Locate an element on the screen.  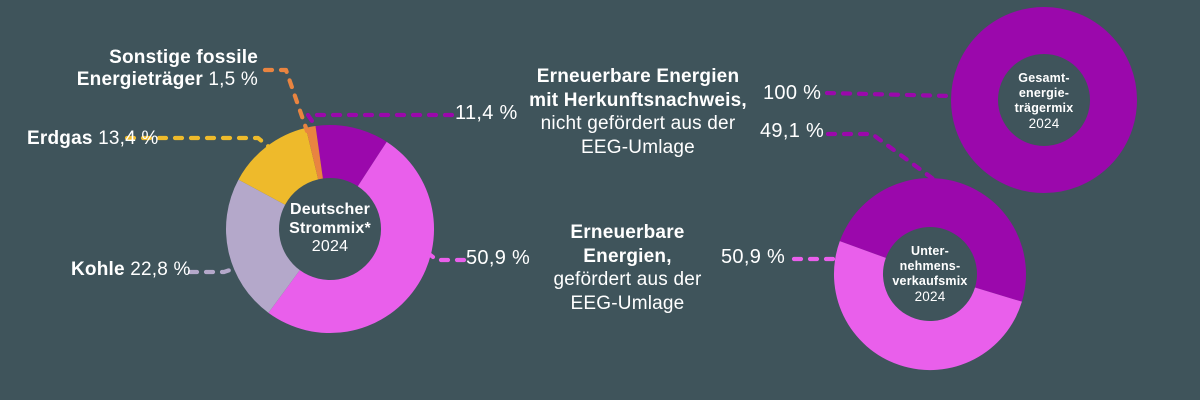
verkauf-center-line2: nehmens- is located at coordinates (930, 266).